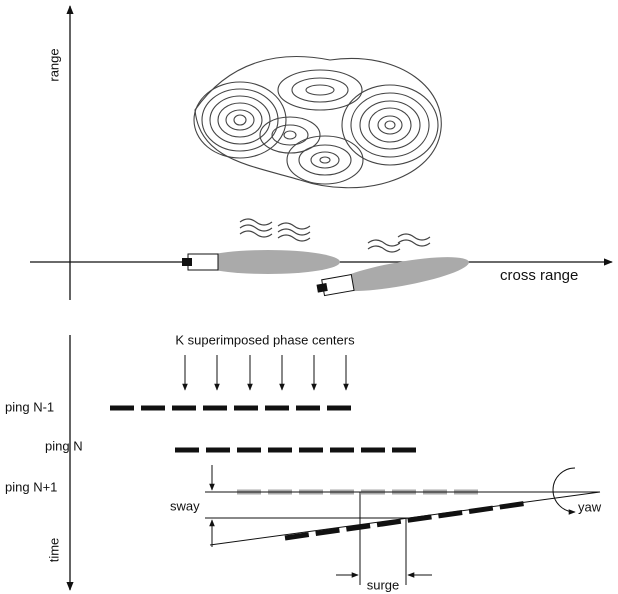 This screenshot has height=594, width=618. Describe the element at coordinates (317, 122) in the screenshot. I see `contours` at that location.